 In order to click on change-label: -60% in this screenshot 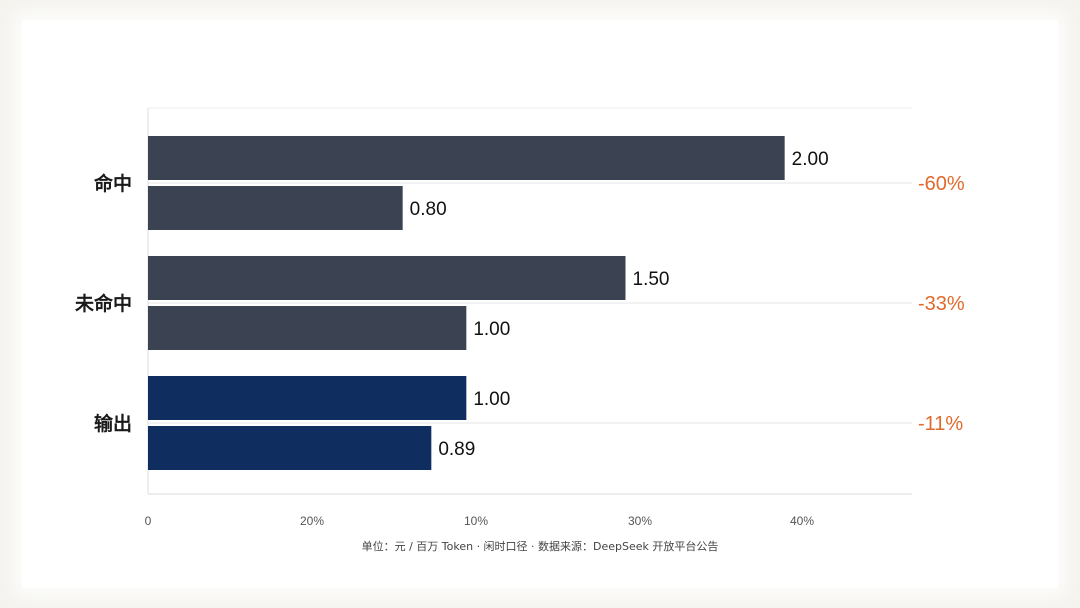, I will do `click(941, 184)`.